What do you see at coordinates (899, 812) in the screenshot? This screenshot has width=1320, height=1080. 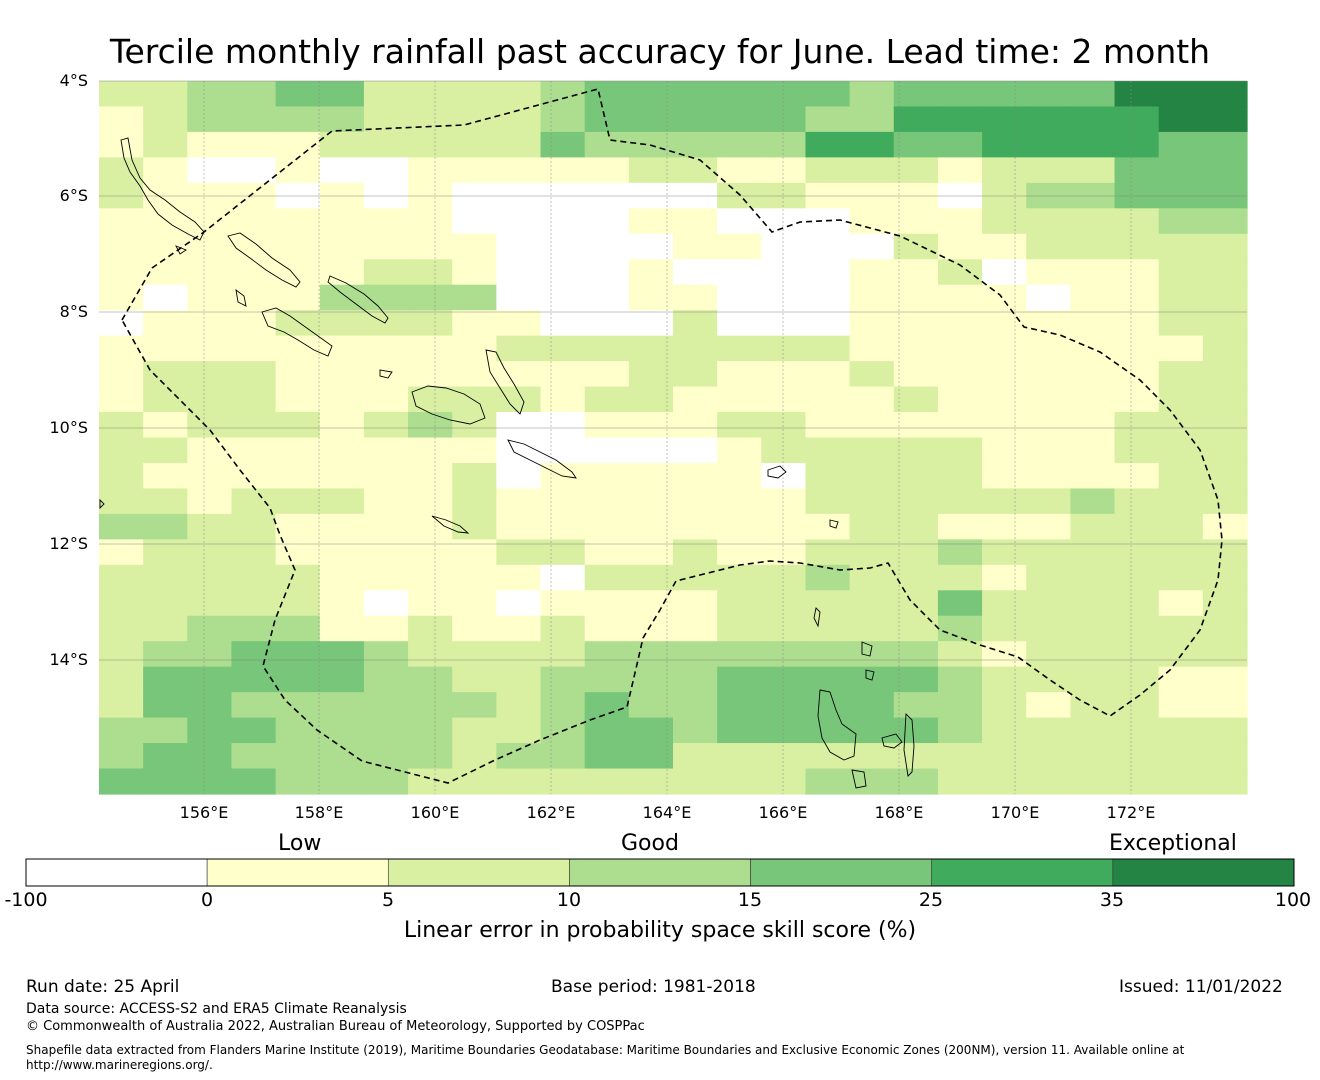 I see `lon-label-168e: 168°E` at bounding box center [899, 812].